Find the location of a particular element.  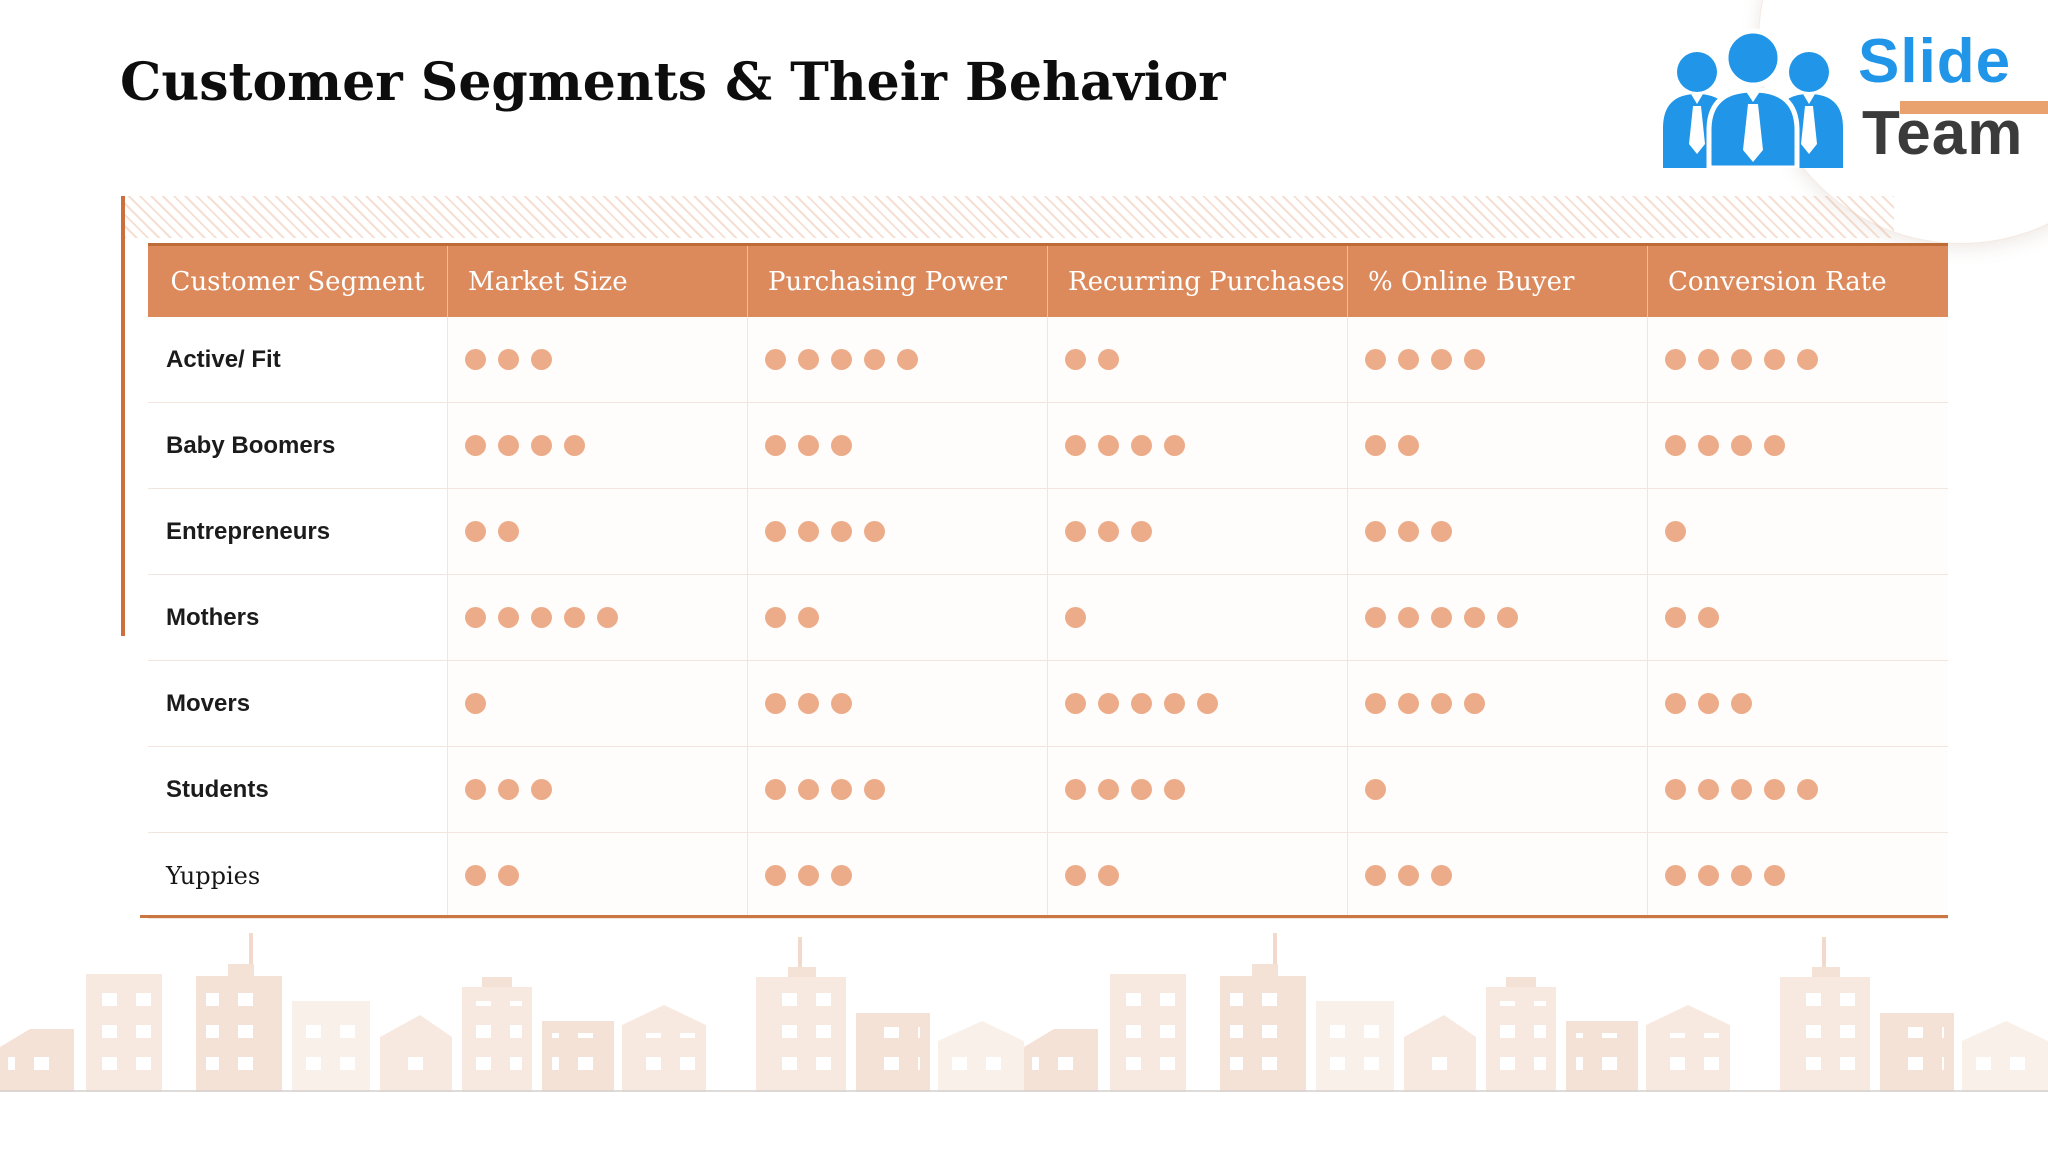

table-row: Movers is located at coordinates (1048, 704).